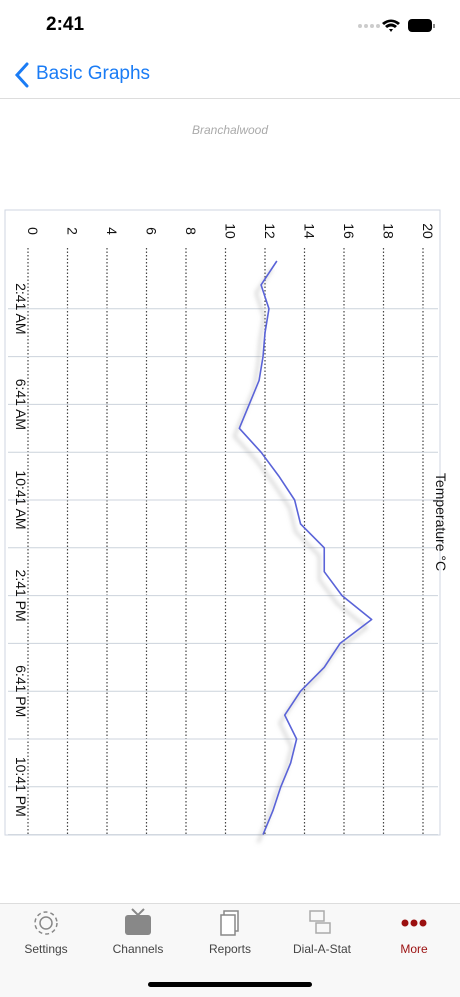 The height and width of the screenshot is (997, 460). What do you see at coordinates (230, 74) in the screenshot?
I see `nav-bar` at bounding box center [230, 74].